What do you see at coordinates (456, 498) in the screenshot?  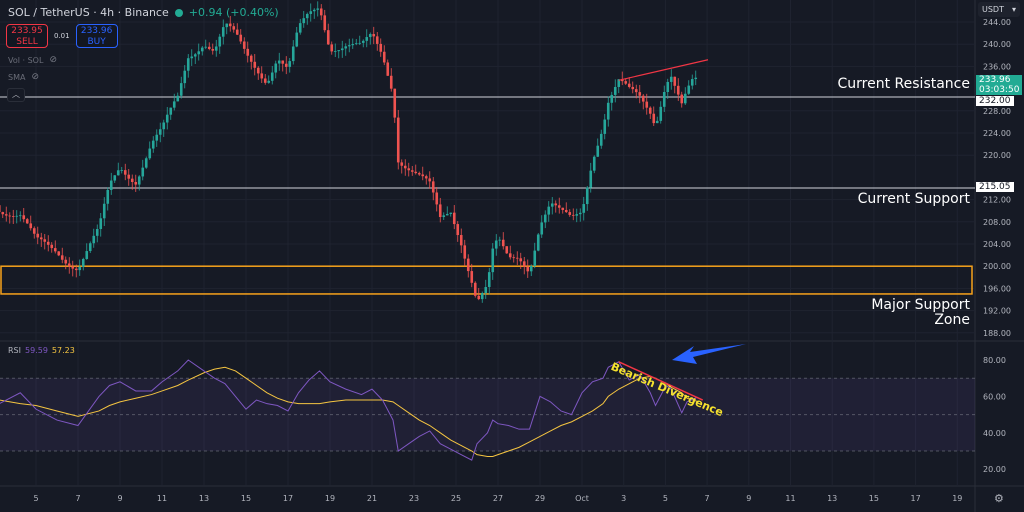 I see `x-tick-label: 25` at bounding box center [456, 498].